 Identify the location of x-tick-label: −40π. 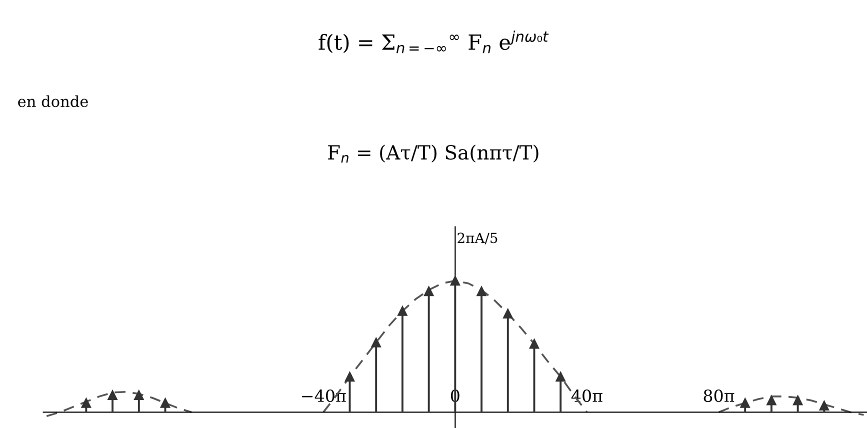
(324, 395).